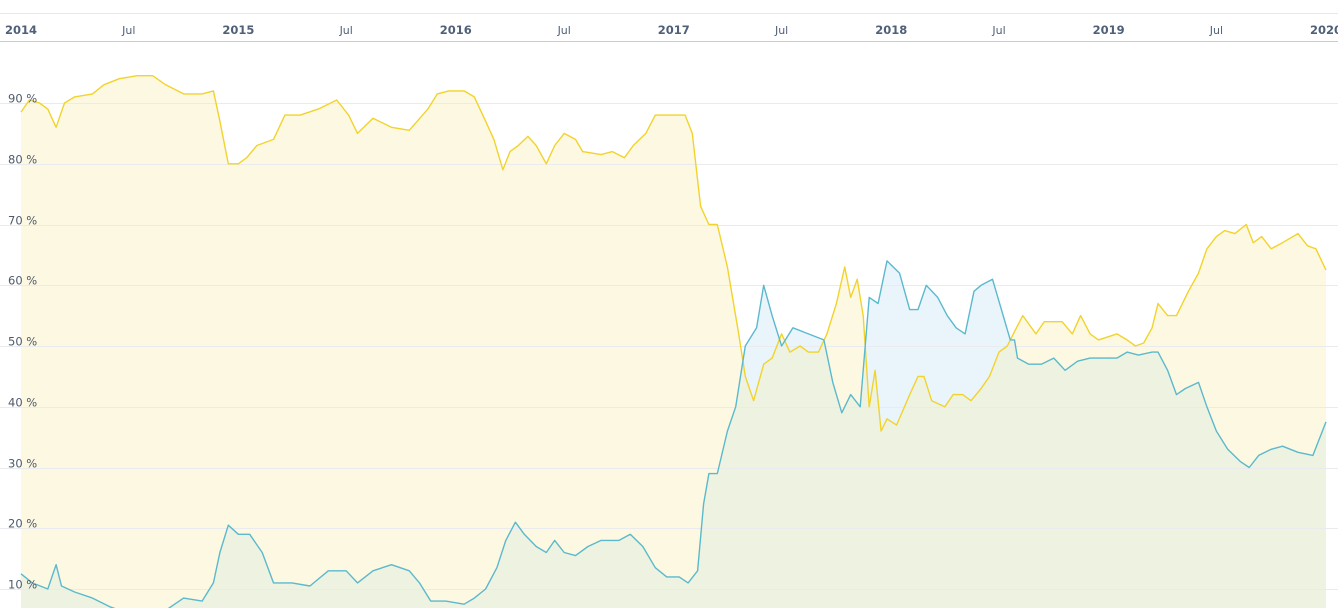 The width and height of the screenshot is (1338, 608). I want to click on y-tick-label: 80 %, so click(22, 160).